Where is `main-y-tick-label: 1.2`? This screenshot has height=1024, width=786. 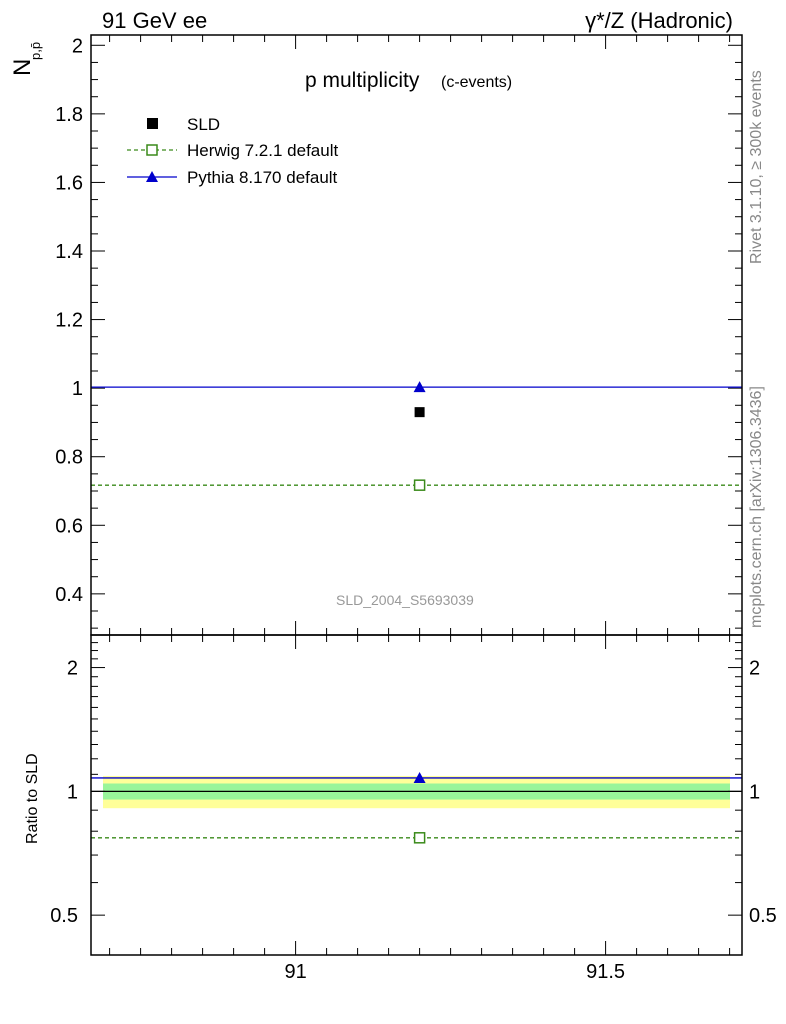 main-y-tick-label: 1.2 is located at coordinates (69, 321).